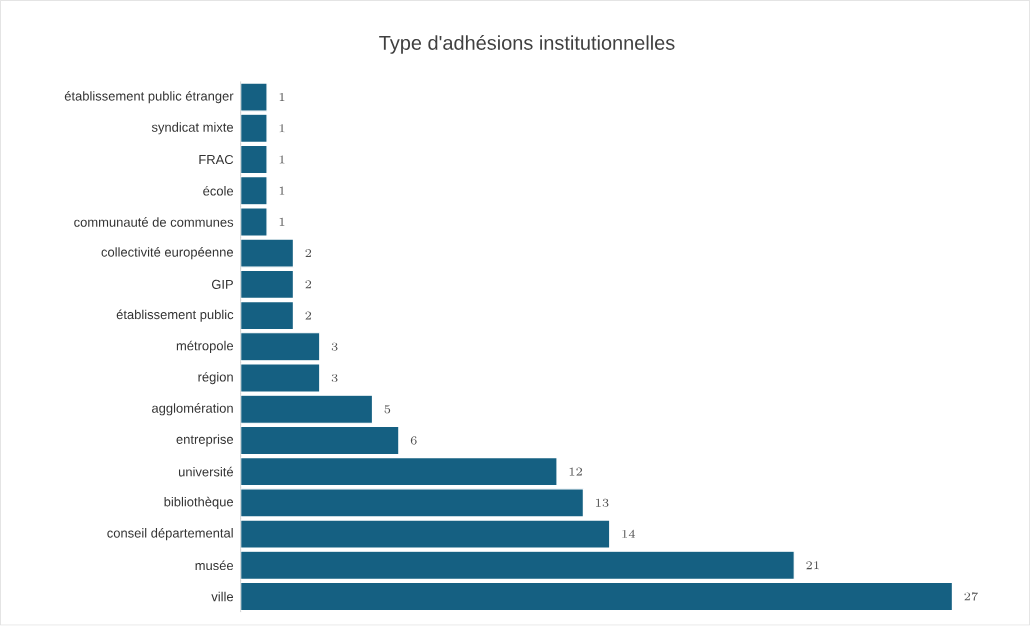 This screenshot has width=1030, height=626. Describe the element at coordinates (199, 503) in the screenshot. I see `y-tick-label: bibliothèque` at that location.